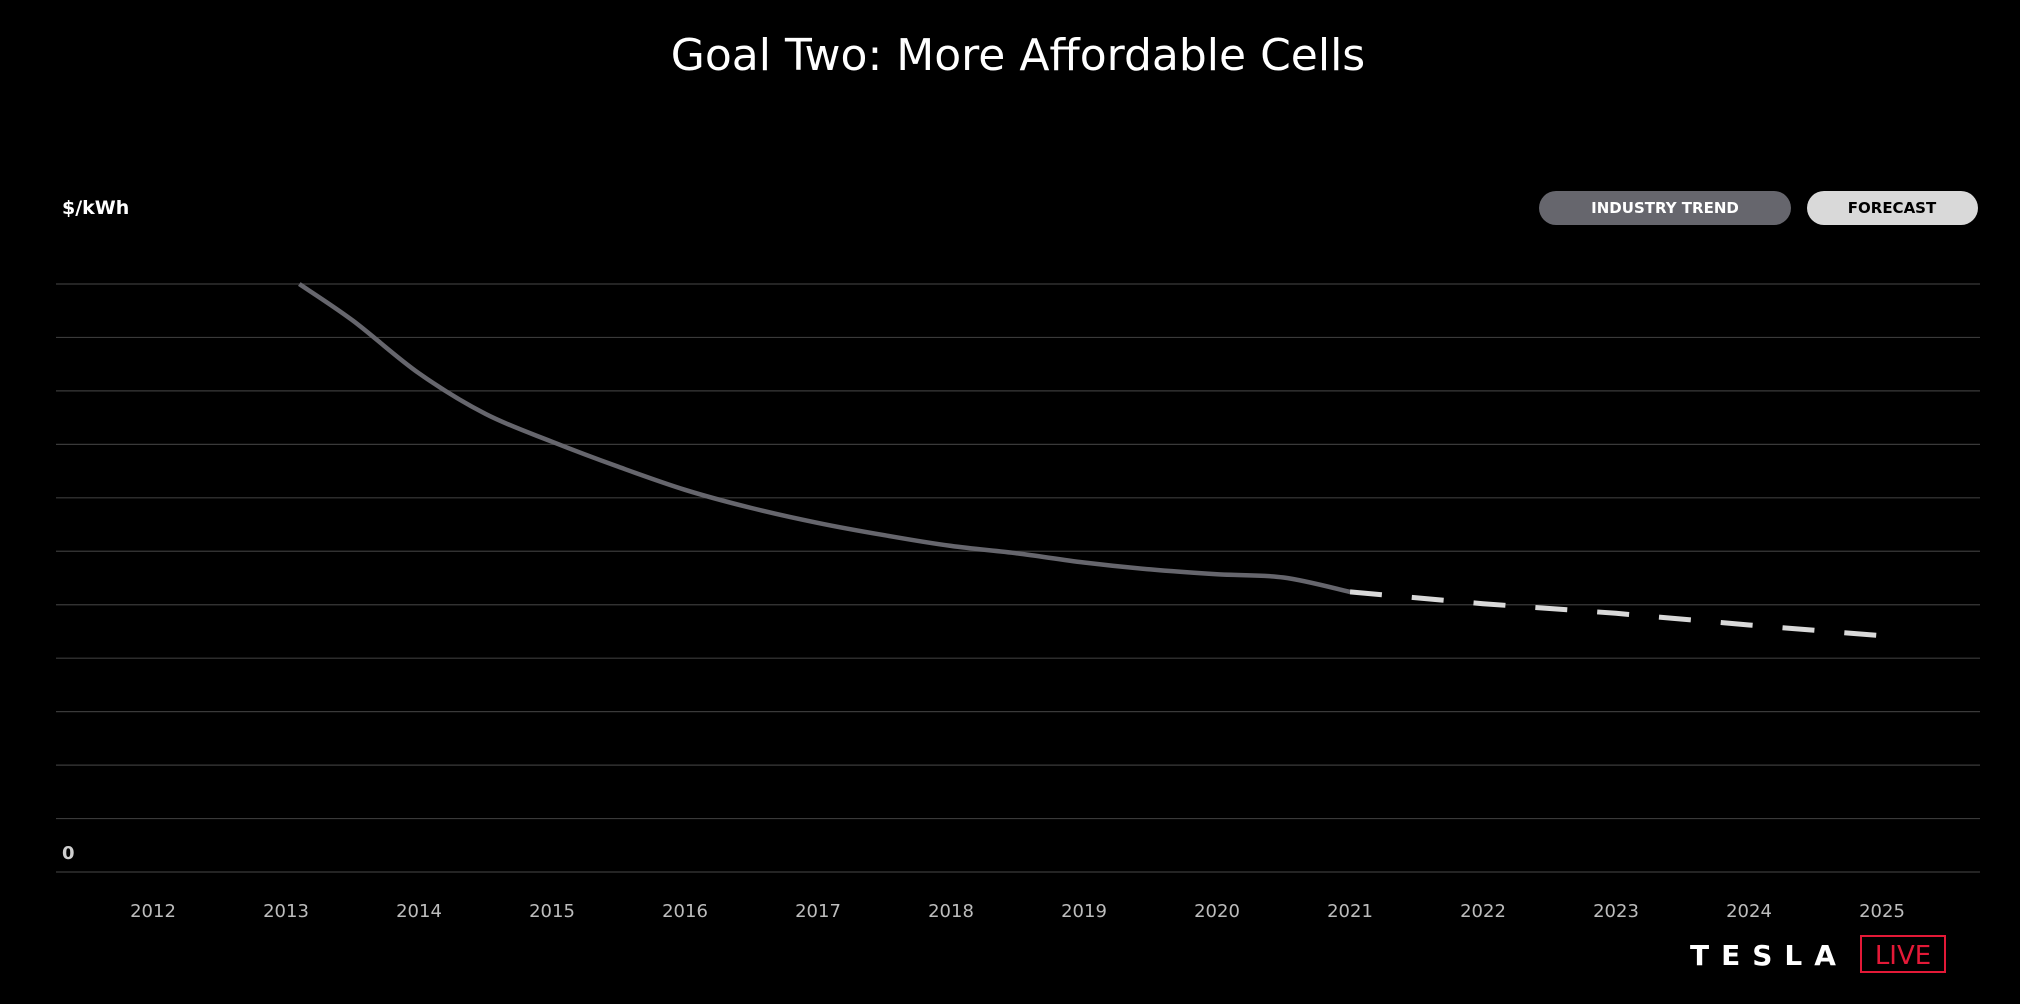 The width and height of the screenshot is (2020, 1004). Describe the element at coordinates (95, 208) in the screenshot. I see `y-axis-label: $/kWh` at that location.